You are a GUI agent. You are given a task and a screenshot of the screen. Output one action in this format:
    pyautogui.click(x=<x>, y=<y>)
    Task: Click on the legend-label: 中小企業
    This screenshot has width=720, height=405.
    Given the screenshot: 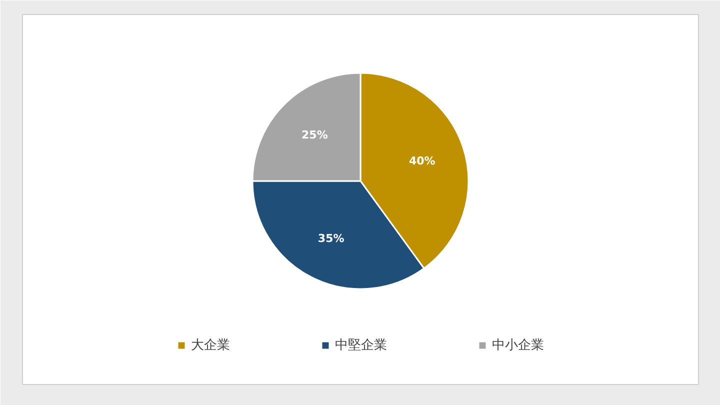 What is the action you would take?
    pyautogui.click(x=518, y=345)
    